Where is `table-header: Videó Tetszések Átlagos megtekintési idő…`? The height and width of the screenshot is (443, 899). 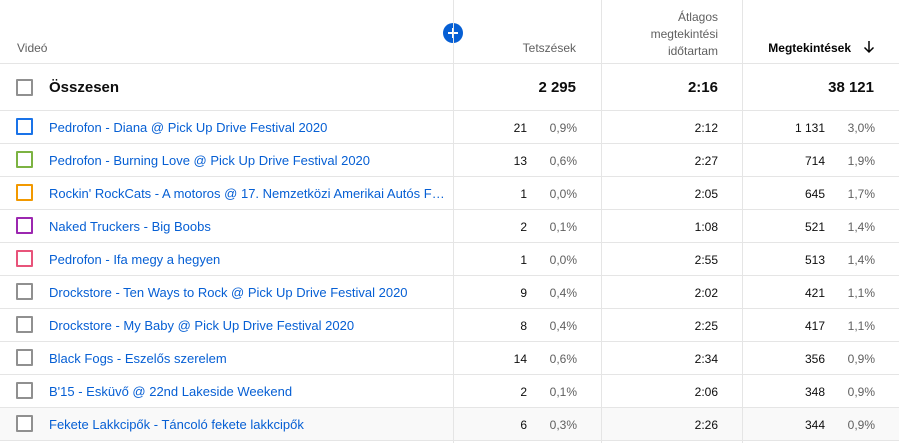 table-header: Videó Tetszések Átlagos megtekintési idő… is located at coordinates (449, 32).